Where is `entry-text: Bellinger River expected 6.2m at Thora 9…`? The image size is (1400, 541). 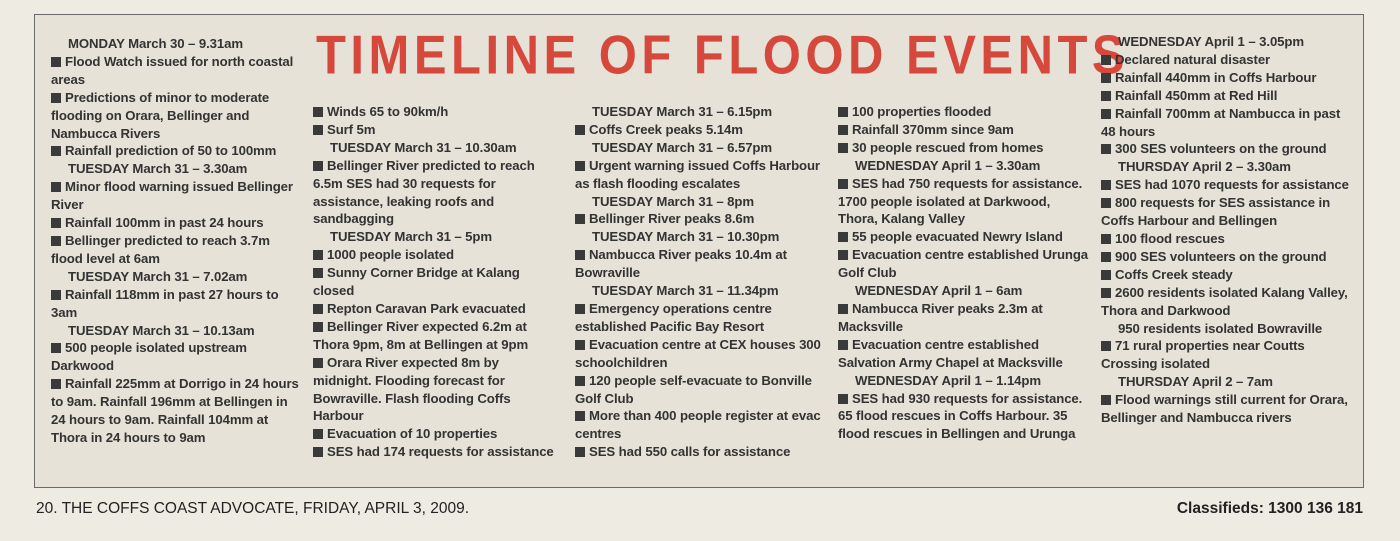
entry-text: Bellinger River expected 6.2m at Thora 9… is located at coordinates (421, 335).